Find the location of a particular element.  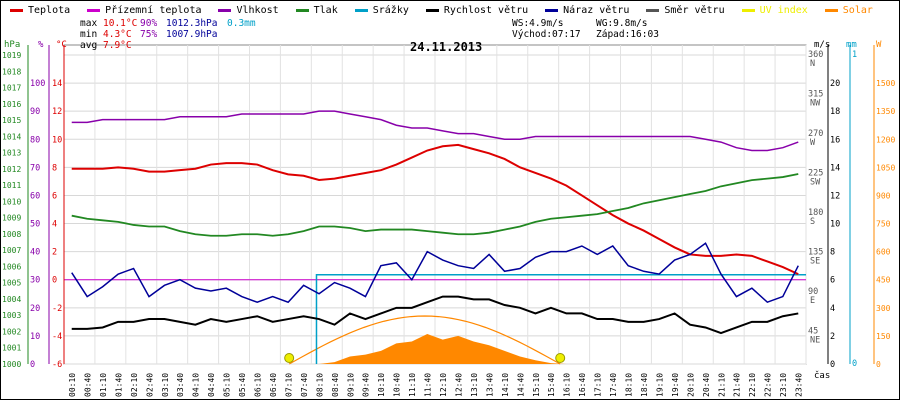

dir-tick-value: 270 is located at coordinates (815, 134).